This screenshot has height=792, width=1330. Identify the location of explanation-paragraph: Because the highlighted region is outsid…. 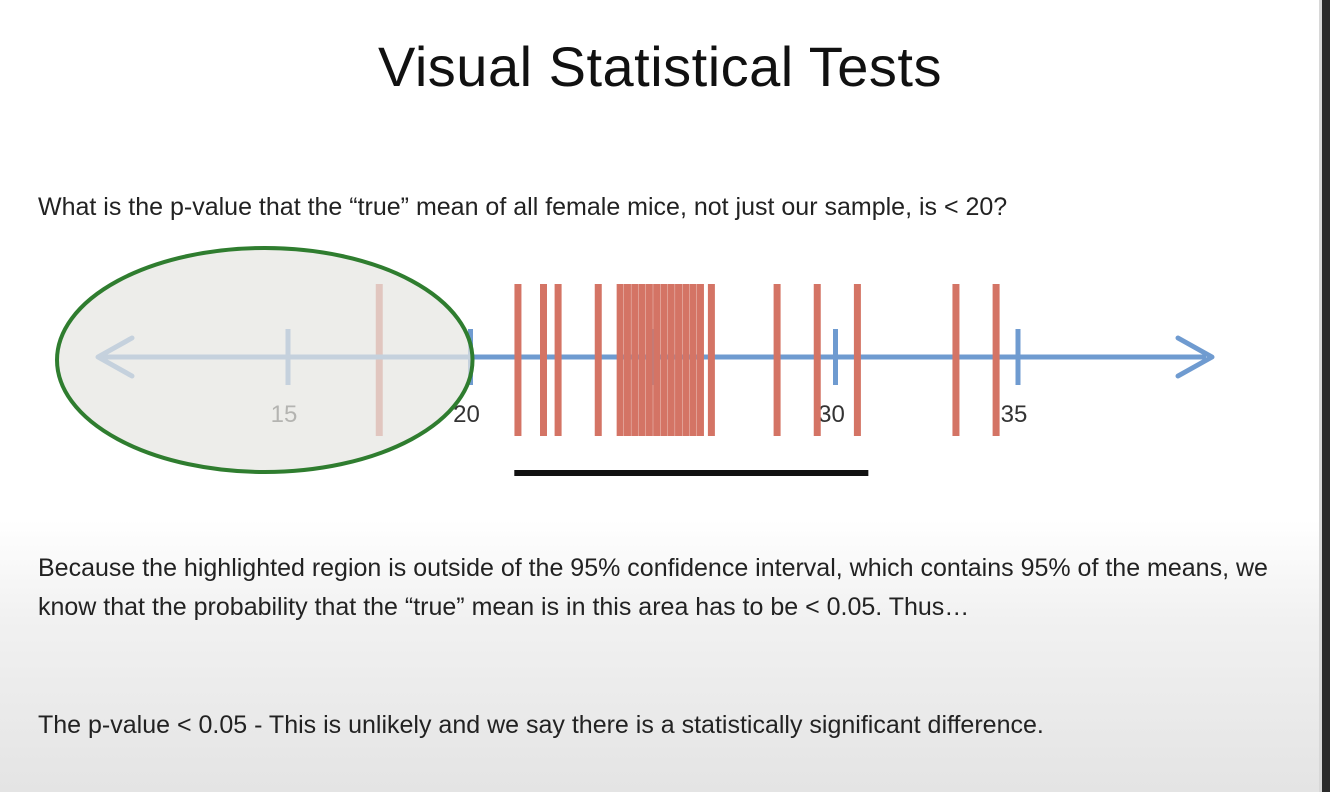
(653, 587).